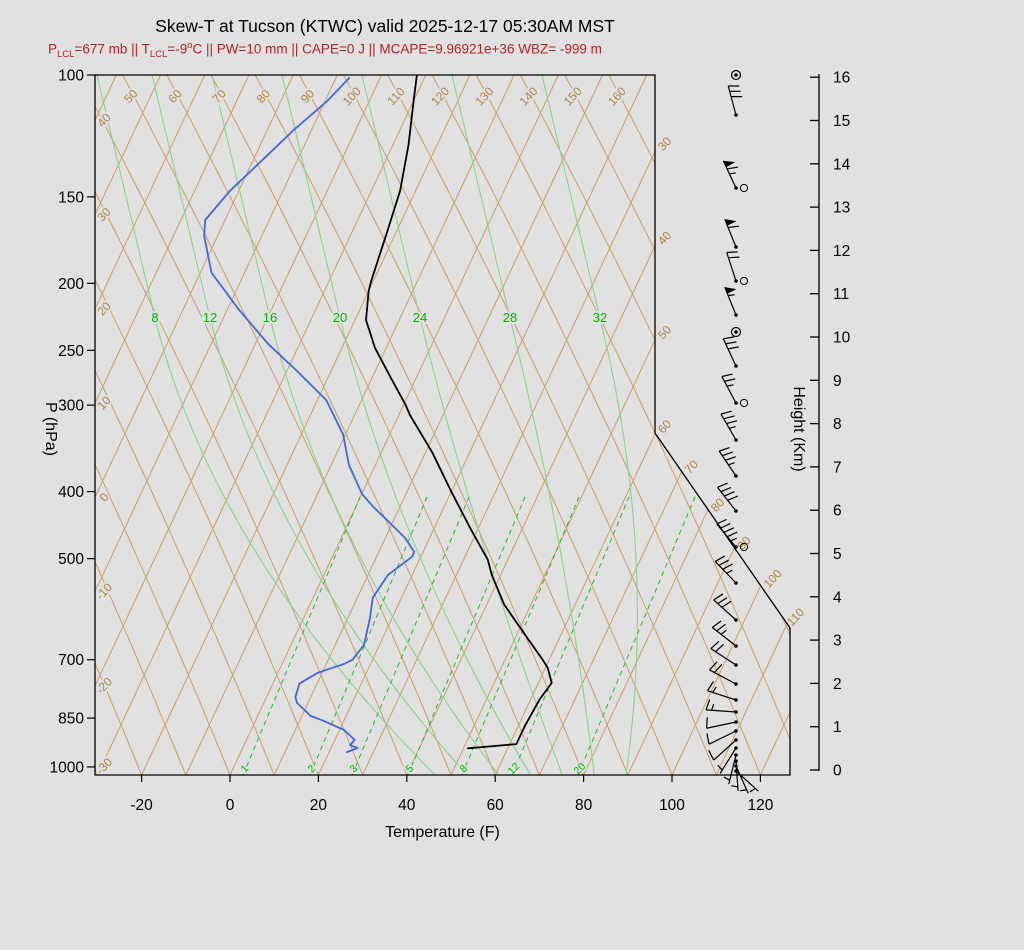 This screenshot has height=950, width=1024. I want to click on pressure-tick-label: 1000, so click(67, 767).